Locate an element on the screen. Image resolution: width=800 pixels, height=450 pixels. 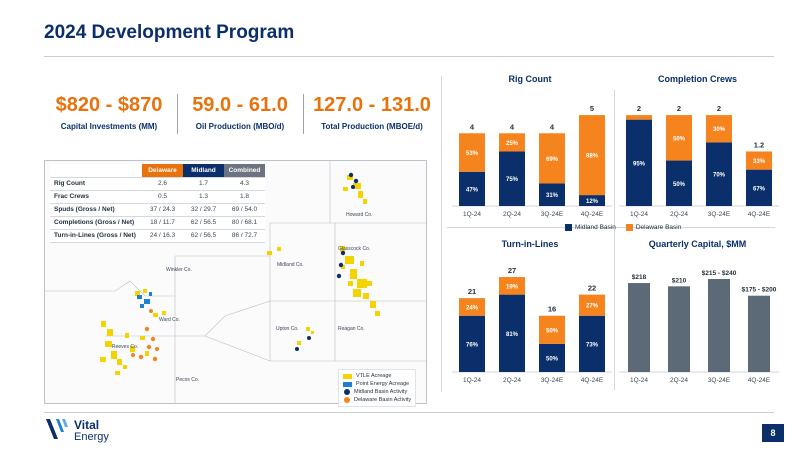
stats-header-delaware: Delaware is located at coordinates (162, 171).